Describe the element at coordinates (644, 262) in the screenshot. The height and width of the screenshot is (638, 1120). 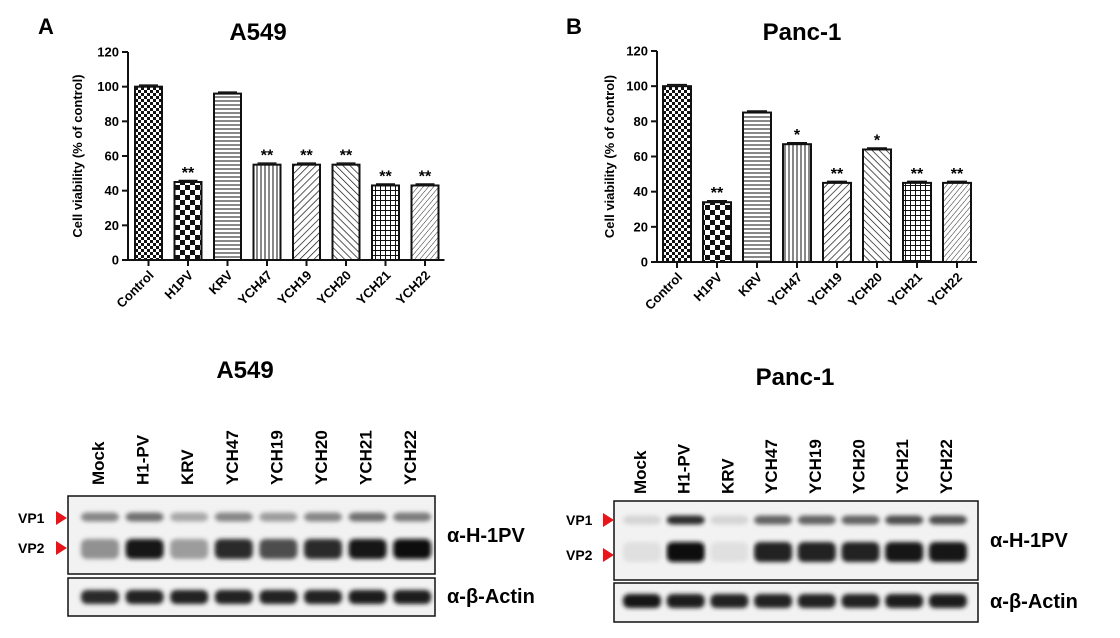
I see `y-tick-label: 0` at that location.